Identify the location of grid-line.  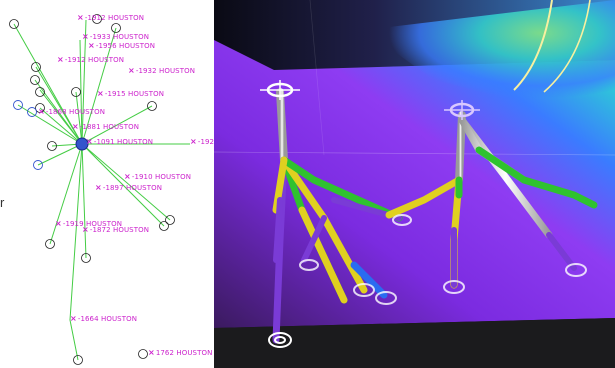
(317, 78).